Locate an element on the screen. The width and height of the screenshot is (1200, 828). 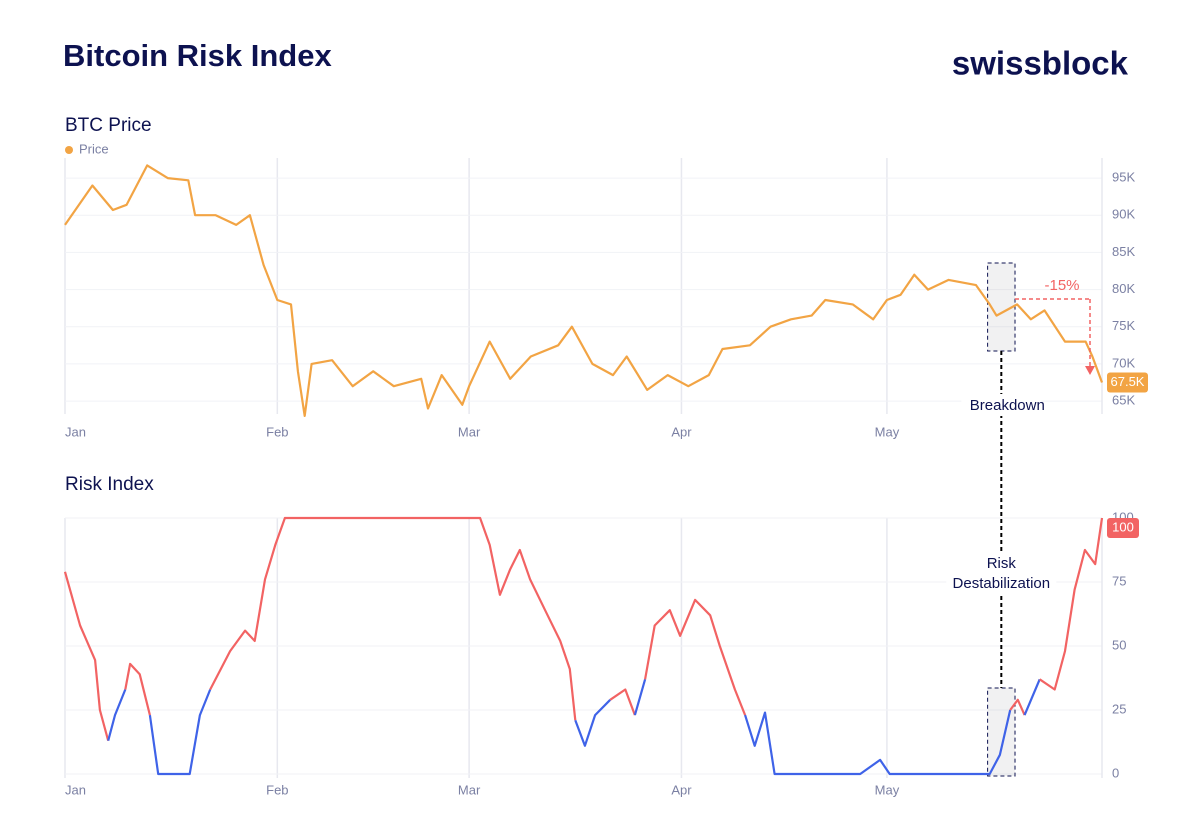
annotation: Risk Destabilization is located at coordinates (1002, 573).